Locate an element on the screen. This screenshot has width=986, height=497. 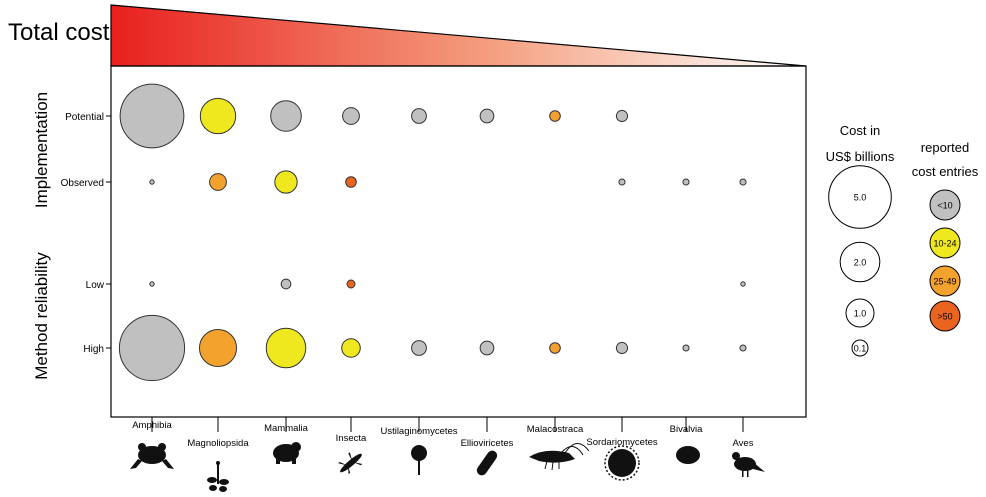
color-legend-title-line1: reported is located at coordinates (945, 147).